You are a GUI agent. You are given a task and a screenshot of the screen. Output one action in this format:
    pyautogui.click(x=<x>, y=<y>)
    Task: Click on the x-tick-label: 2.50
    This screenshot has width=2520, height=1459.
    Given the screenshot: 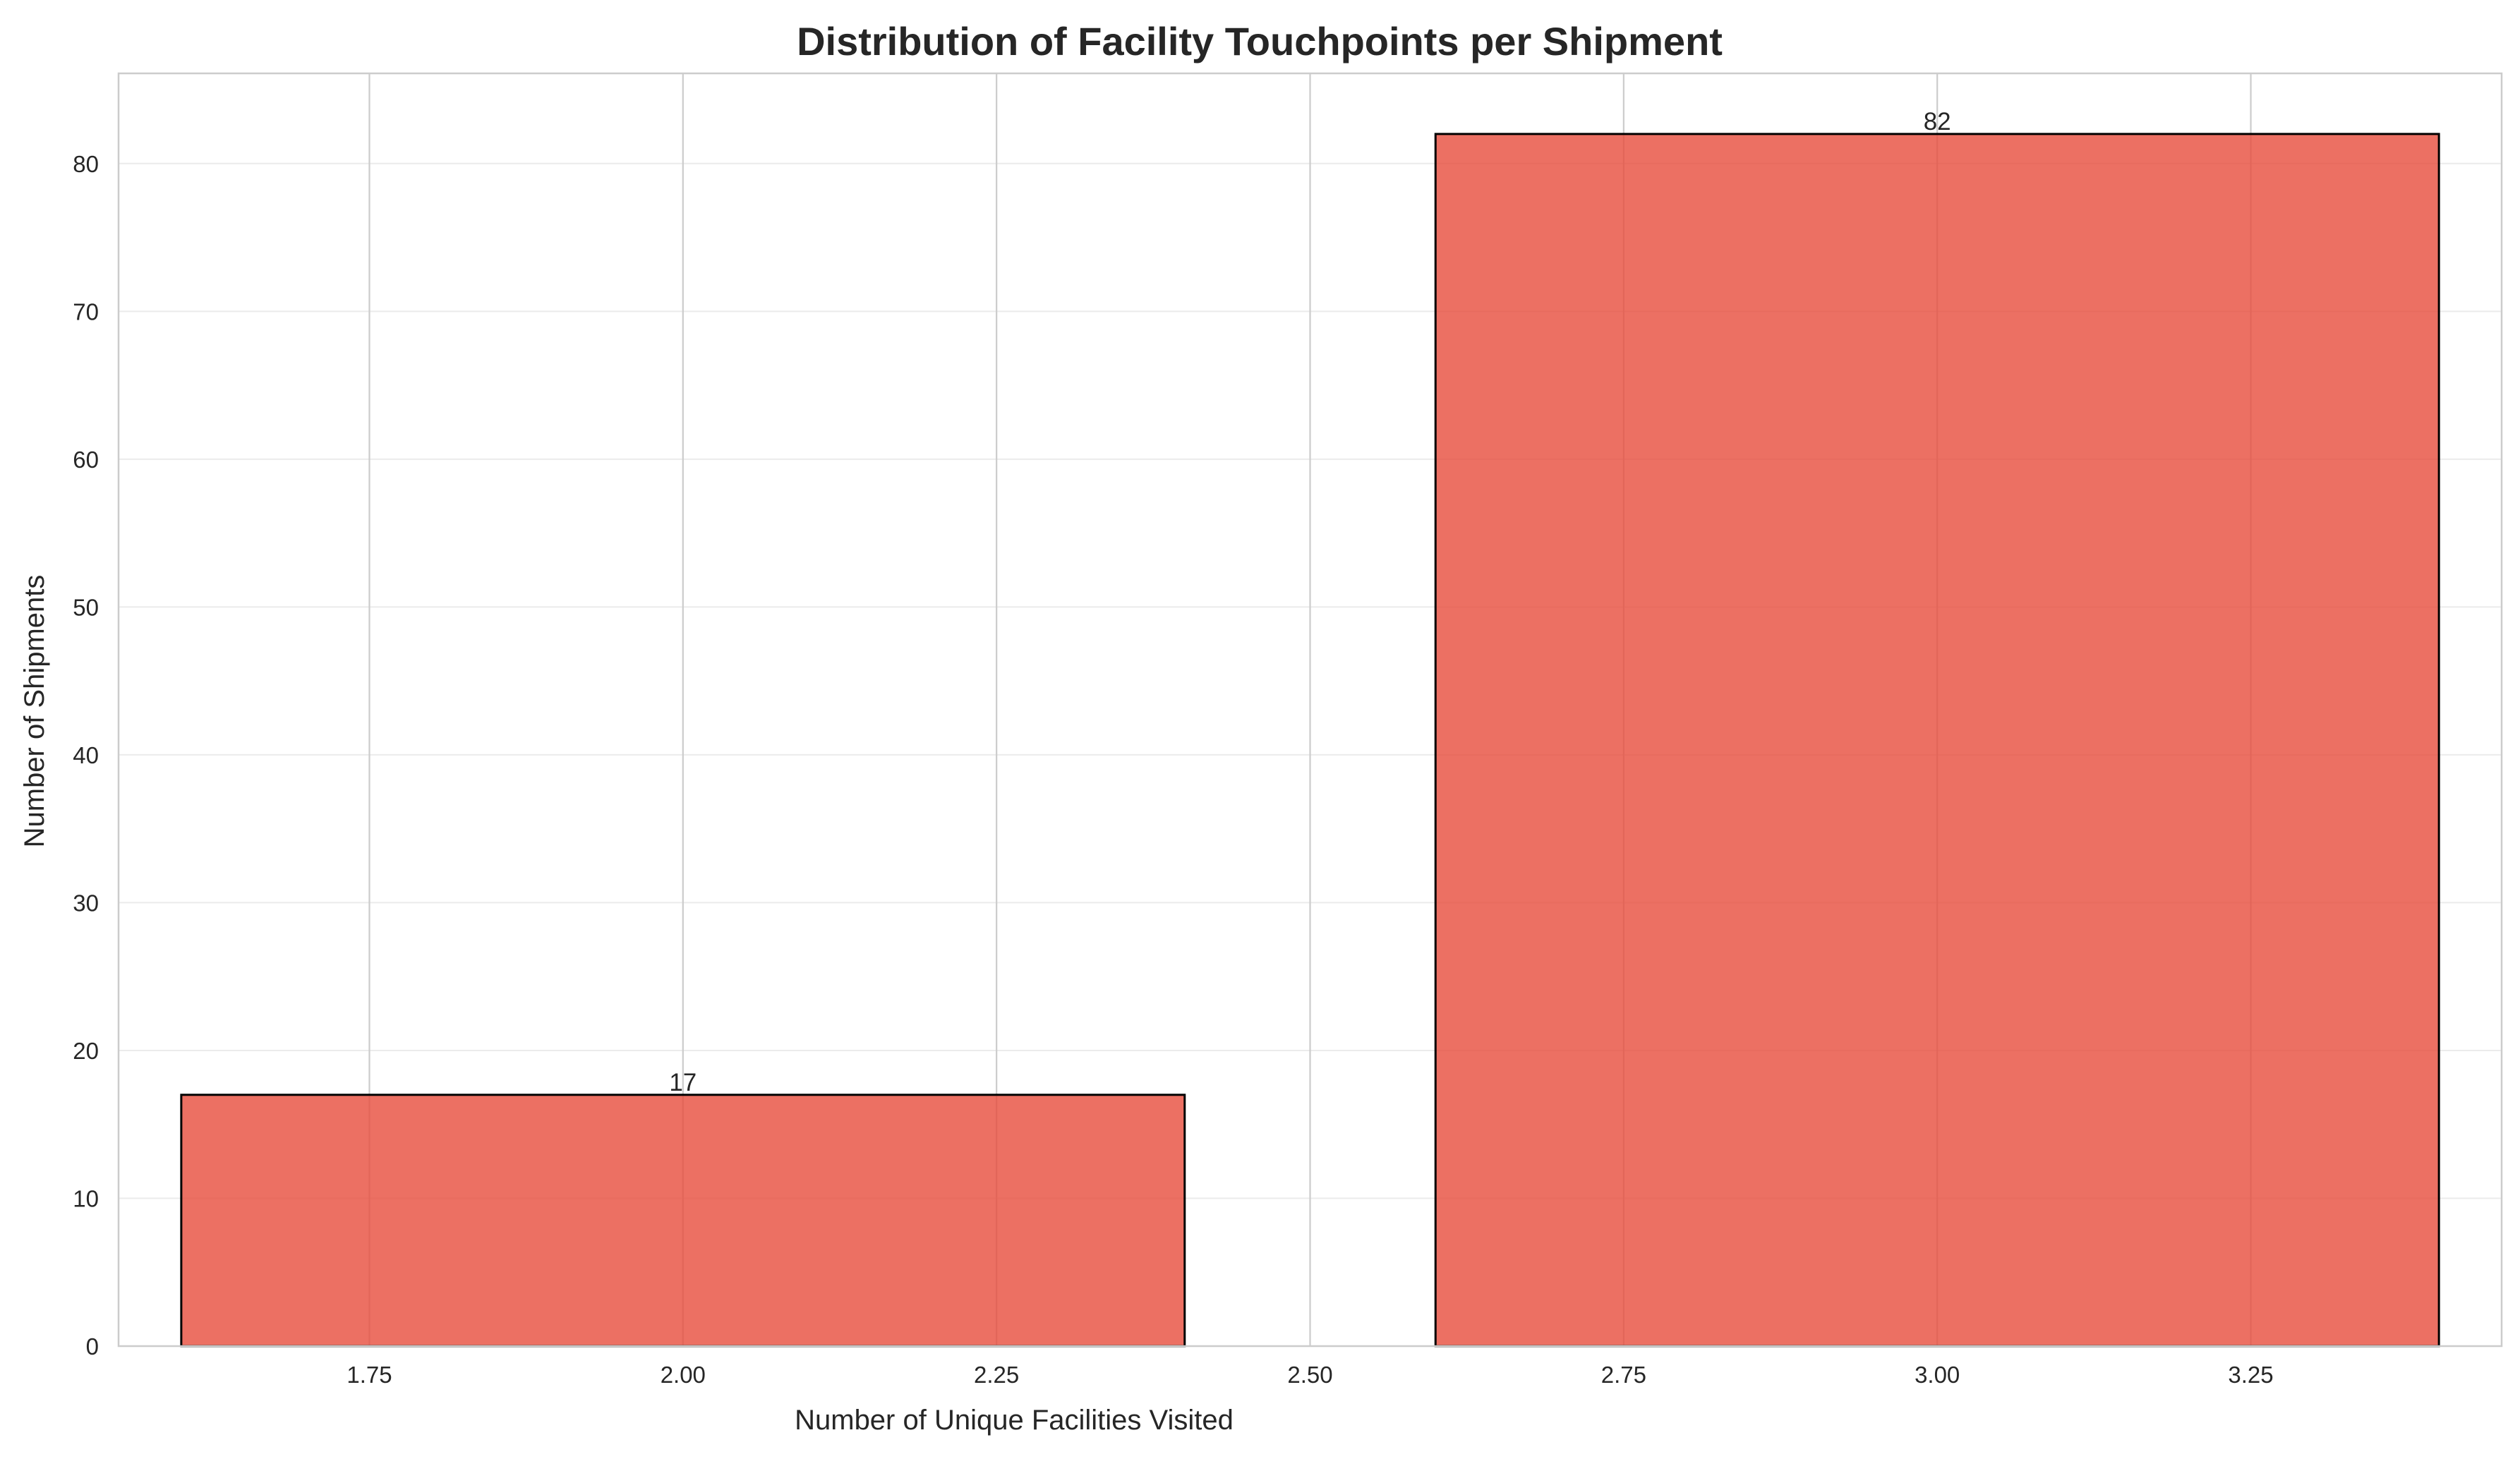 What is the action you would take?
    pyautogui.click(x=1310, y=1375)
    